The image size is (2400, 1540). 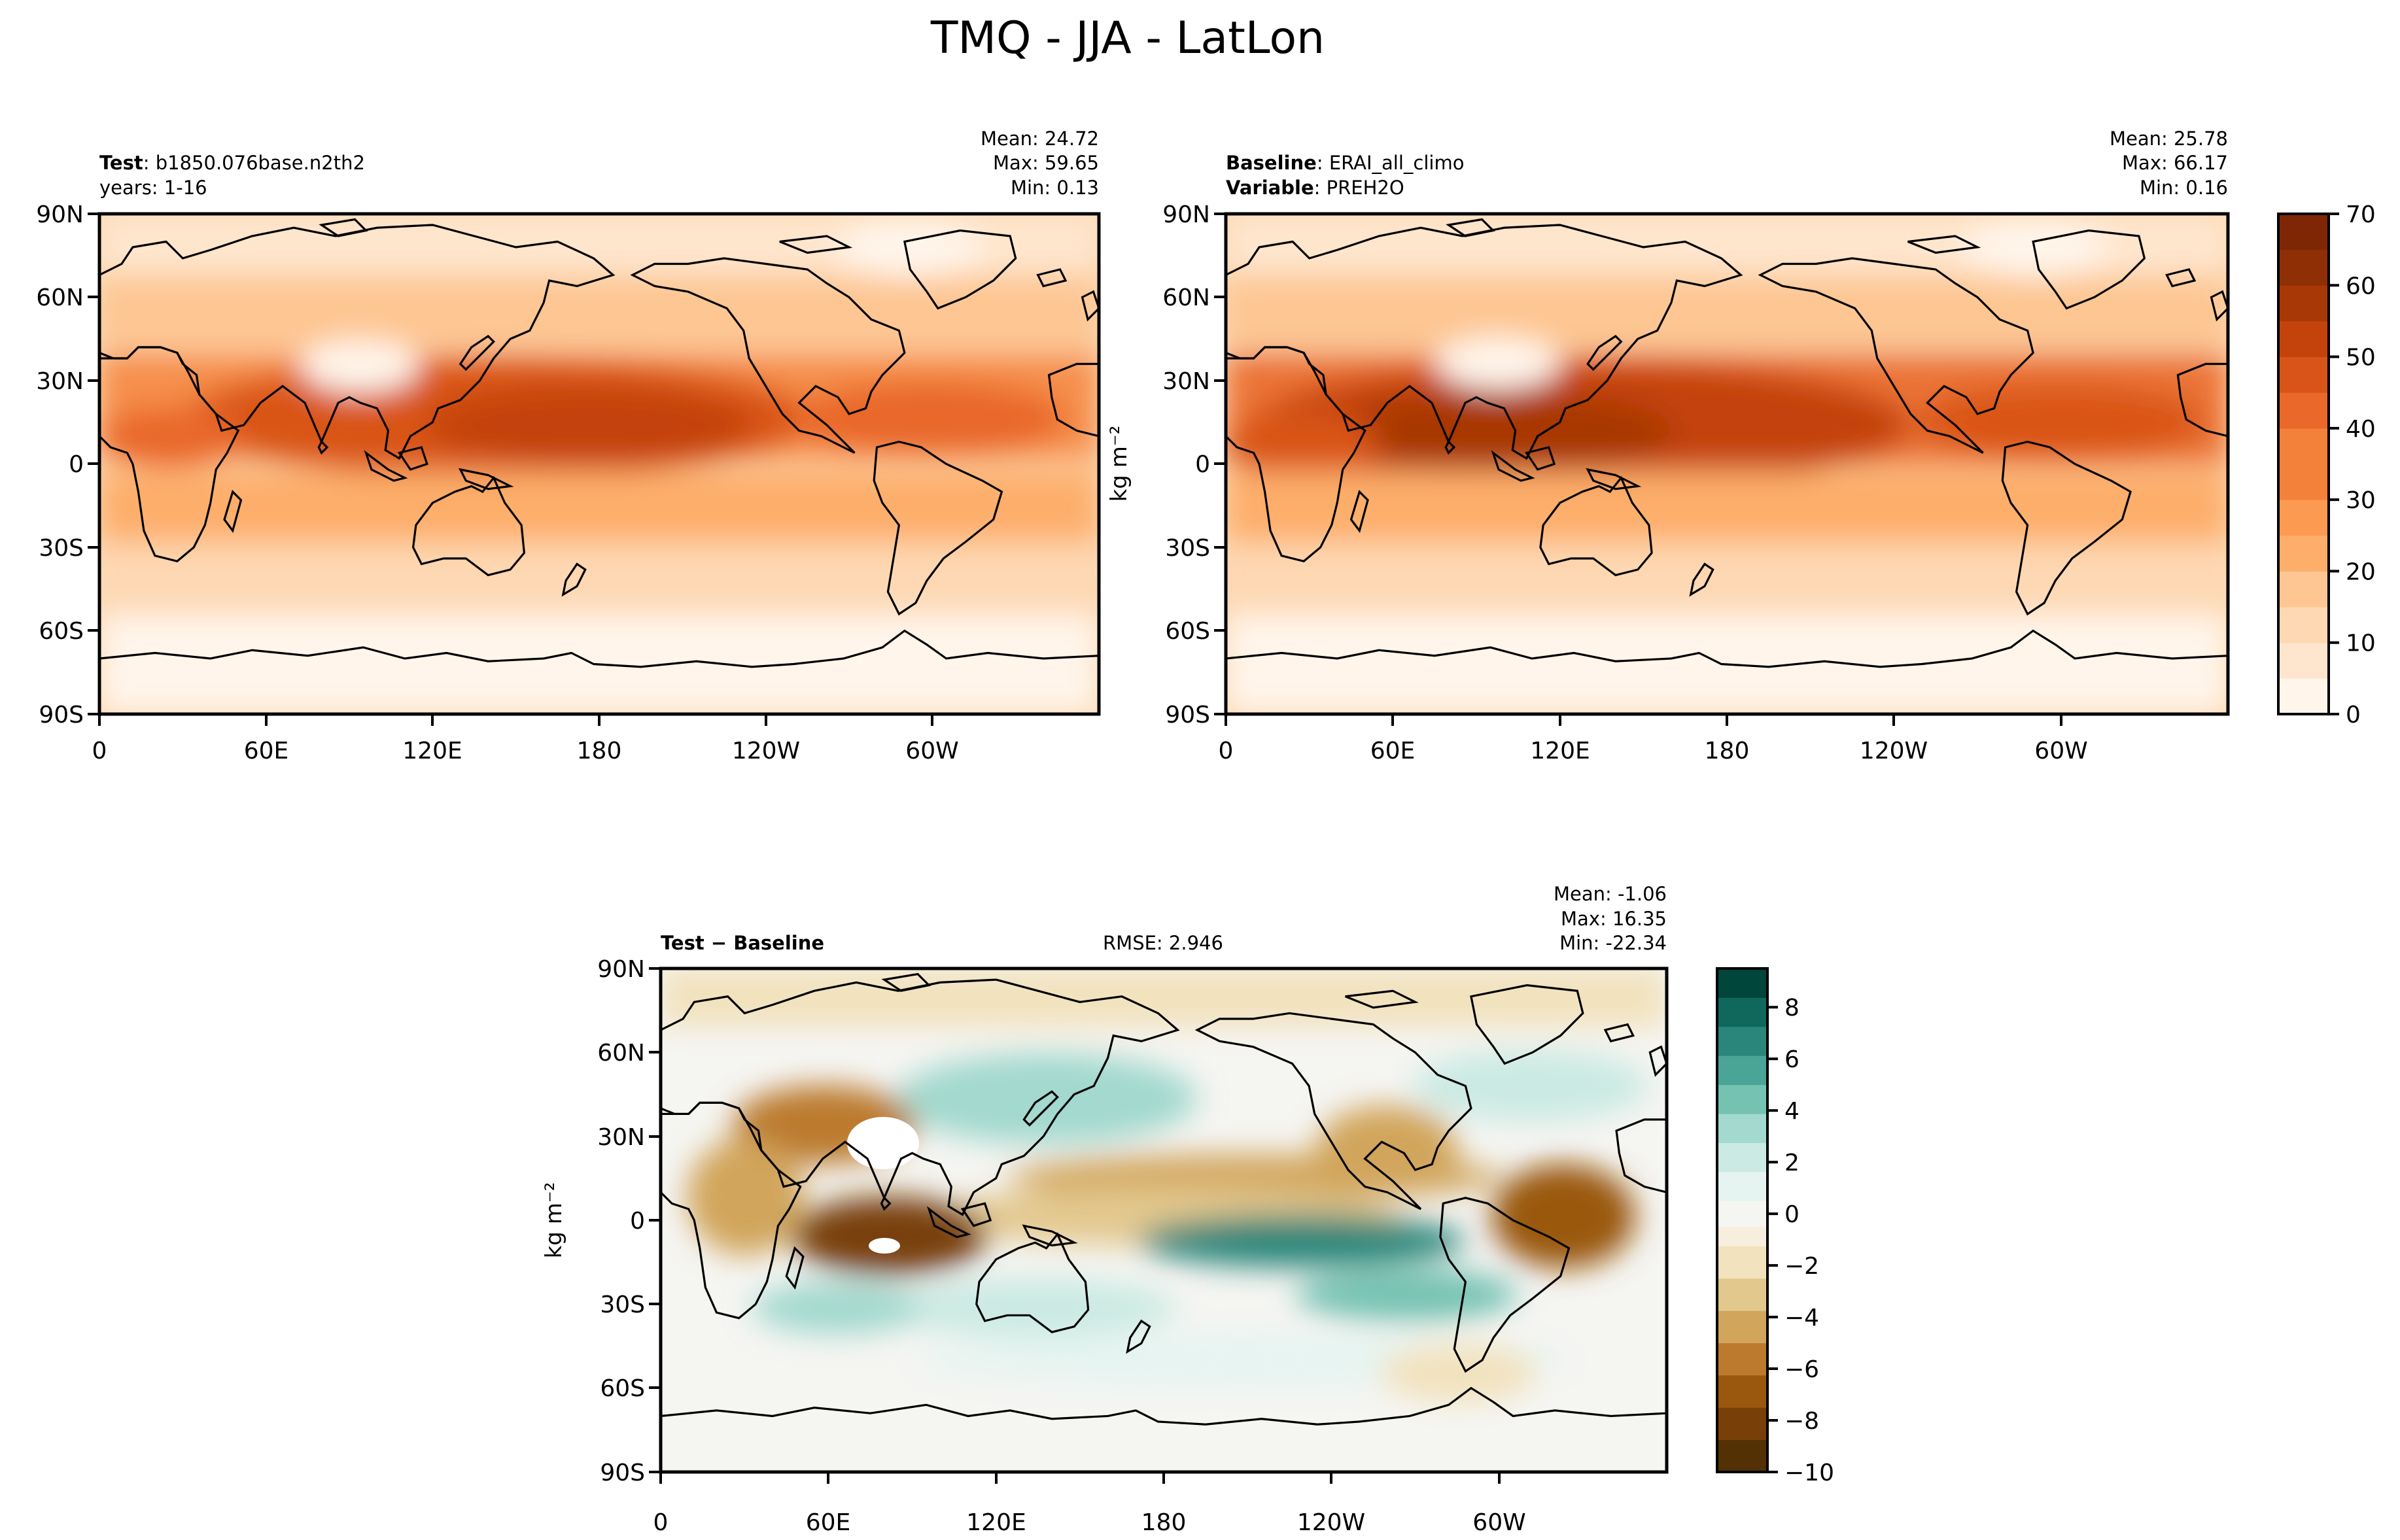 I want to click on colorbar-diverging-frame, so click(x=1743, y=1220).